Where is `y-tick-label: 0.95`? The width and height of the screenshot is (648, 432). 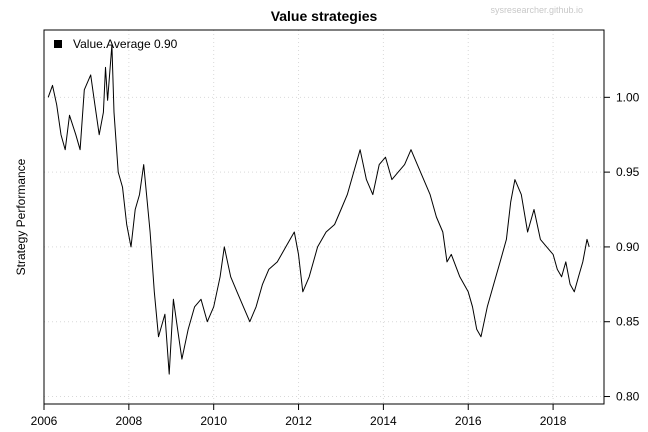 y-tick-label: 0.95 is located at coordinates (628, 172).